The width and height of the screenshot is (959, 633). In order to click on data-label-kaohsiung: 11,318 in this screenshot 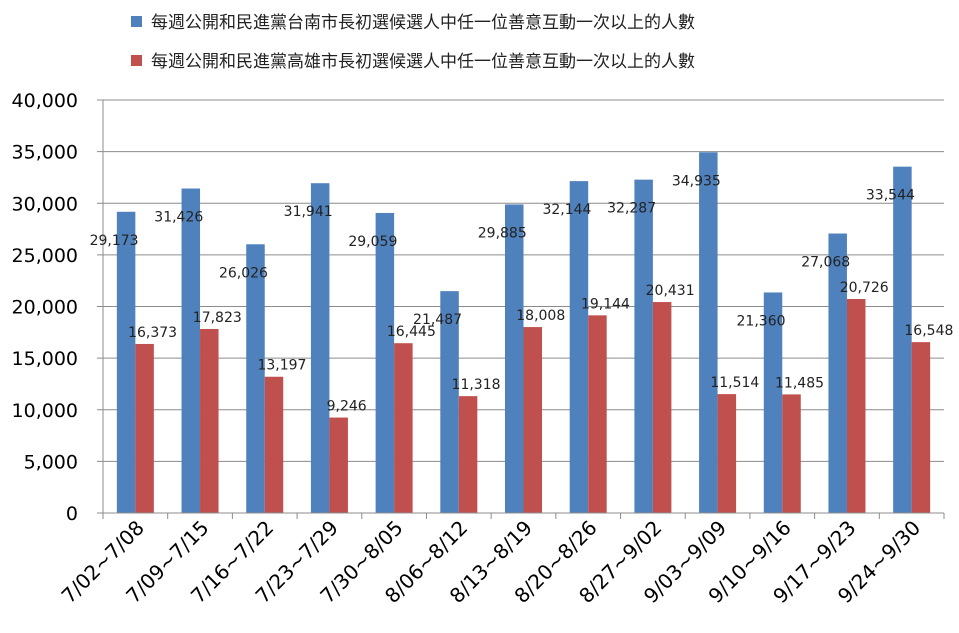, I will do `click(476, 385)`.